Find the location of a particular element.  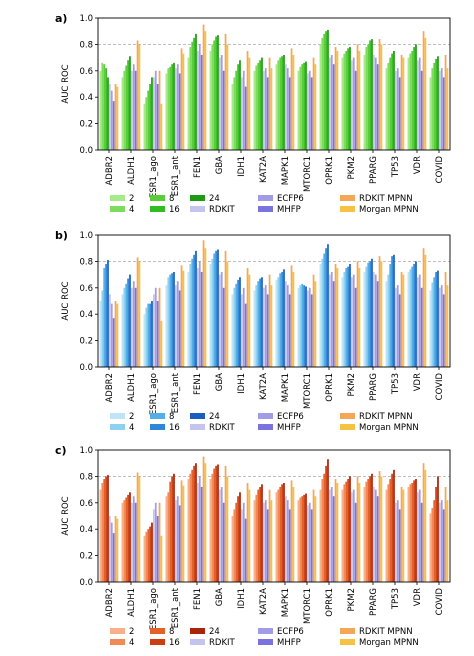

panel-label: b) is located at coordinates (61, 235).